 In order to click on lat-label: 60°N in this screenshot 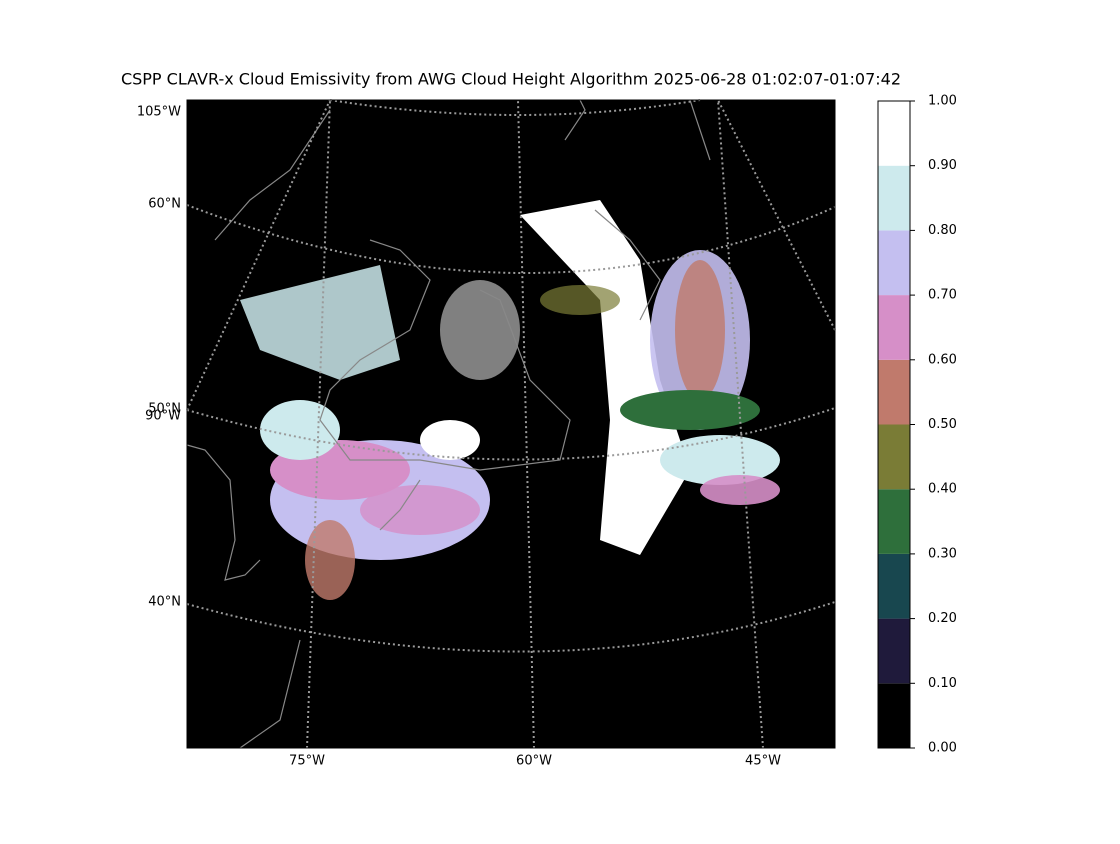, I will do `click(164, 204)`.